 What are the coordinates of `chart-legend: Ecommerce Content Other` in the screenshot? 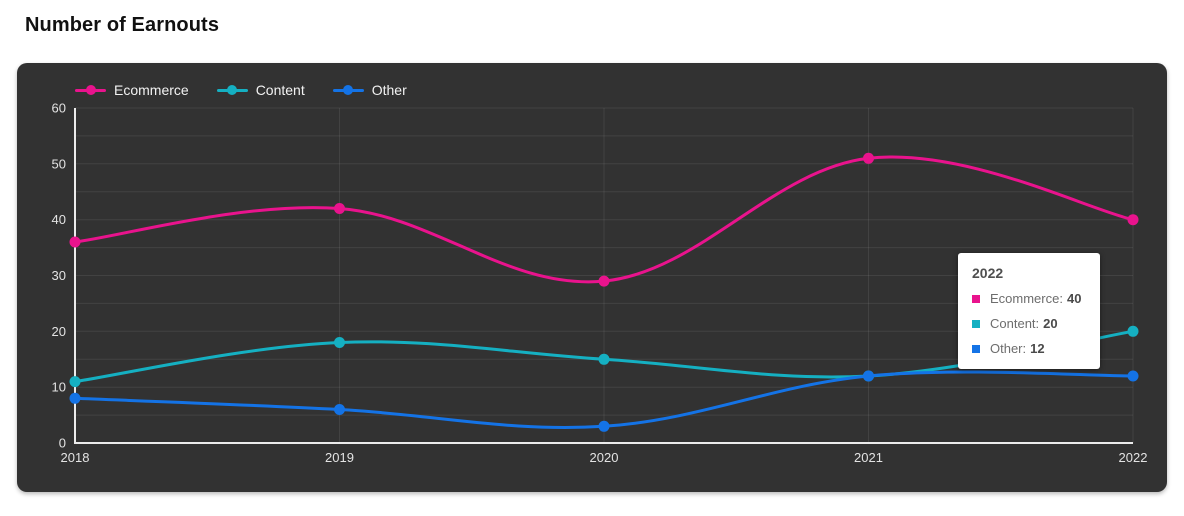 It's located at (241, 90).